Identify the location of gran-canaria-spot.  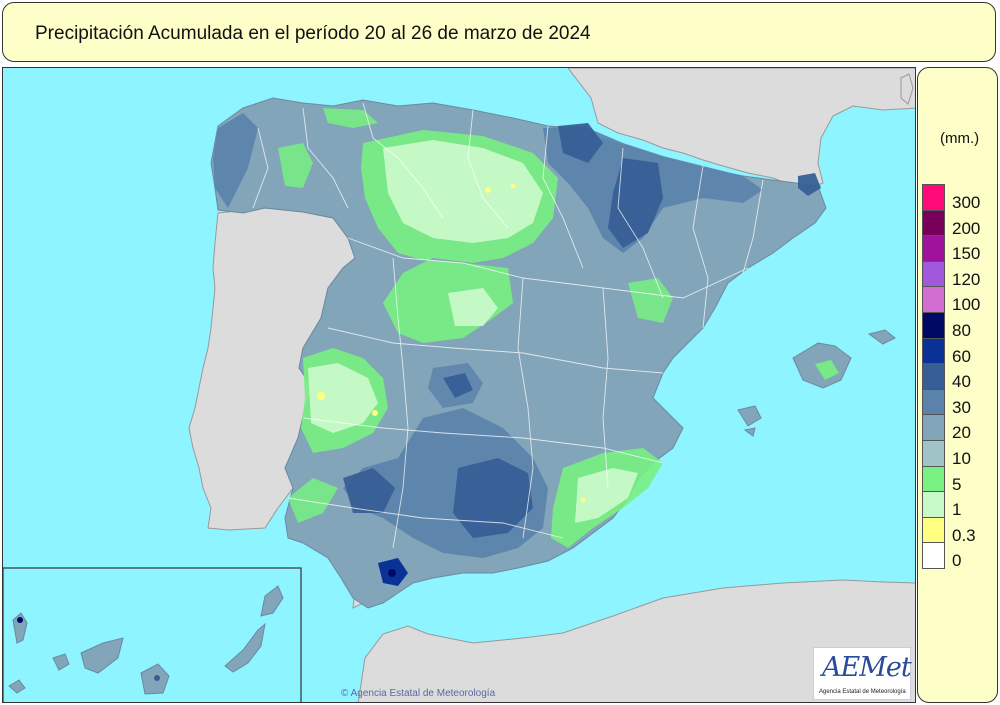
(157, 678).